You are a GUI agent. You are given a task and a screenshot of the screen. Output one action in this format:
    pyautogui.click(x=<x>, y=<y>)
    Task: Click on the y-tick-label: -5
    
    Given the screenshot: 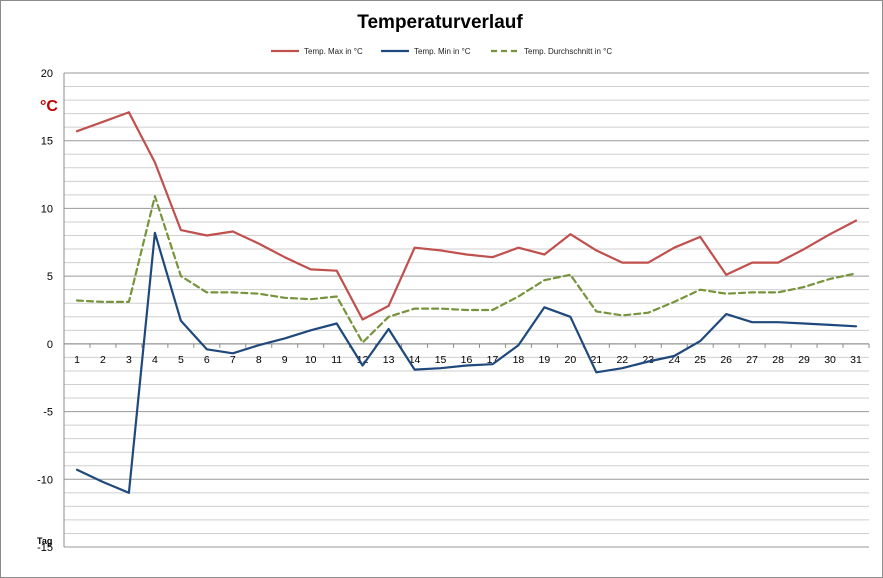 What is the action you would take?
    pyautogui.click(x=48, y=413)
    